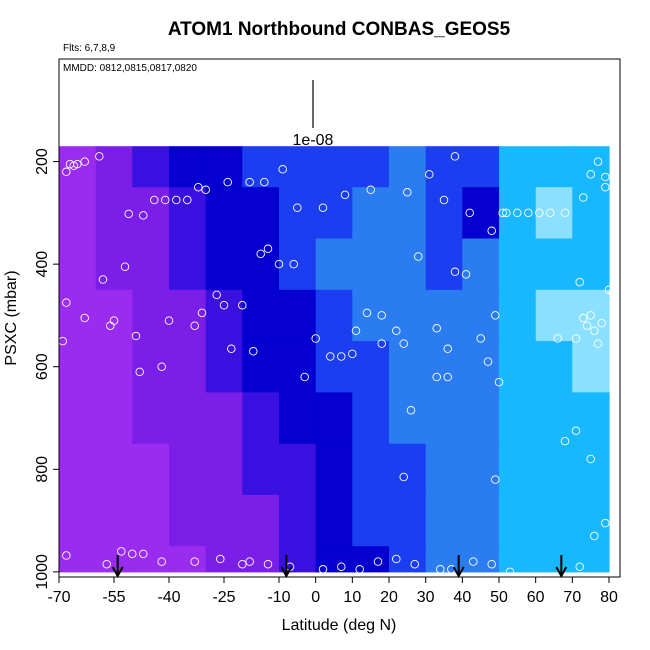 The height and width of the screenshot is (650, 650). I want to click on x-axis: -70 -55 -40 -25 -10 0 10 20 30 40 50 60 70 80, so click(332, 591).